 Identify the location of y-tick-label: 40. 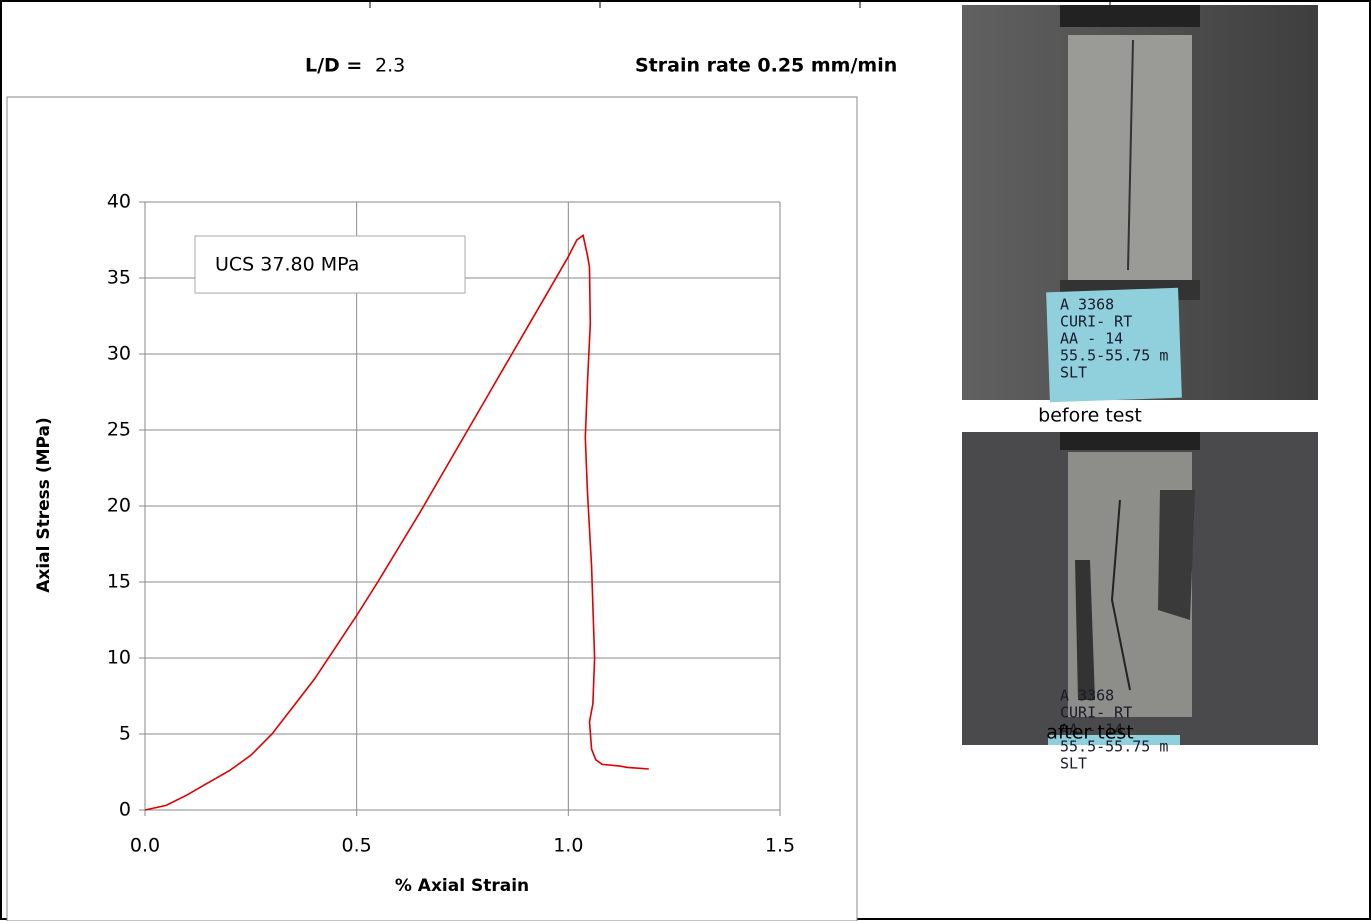
(119, 202).